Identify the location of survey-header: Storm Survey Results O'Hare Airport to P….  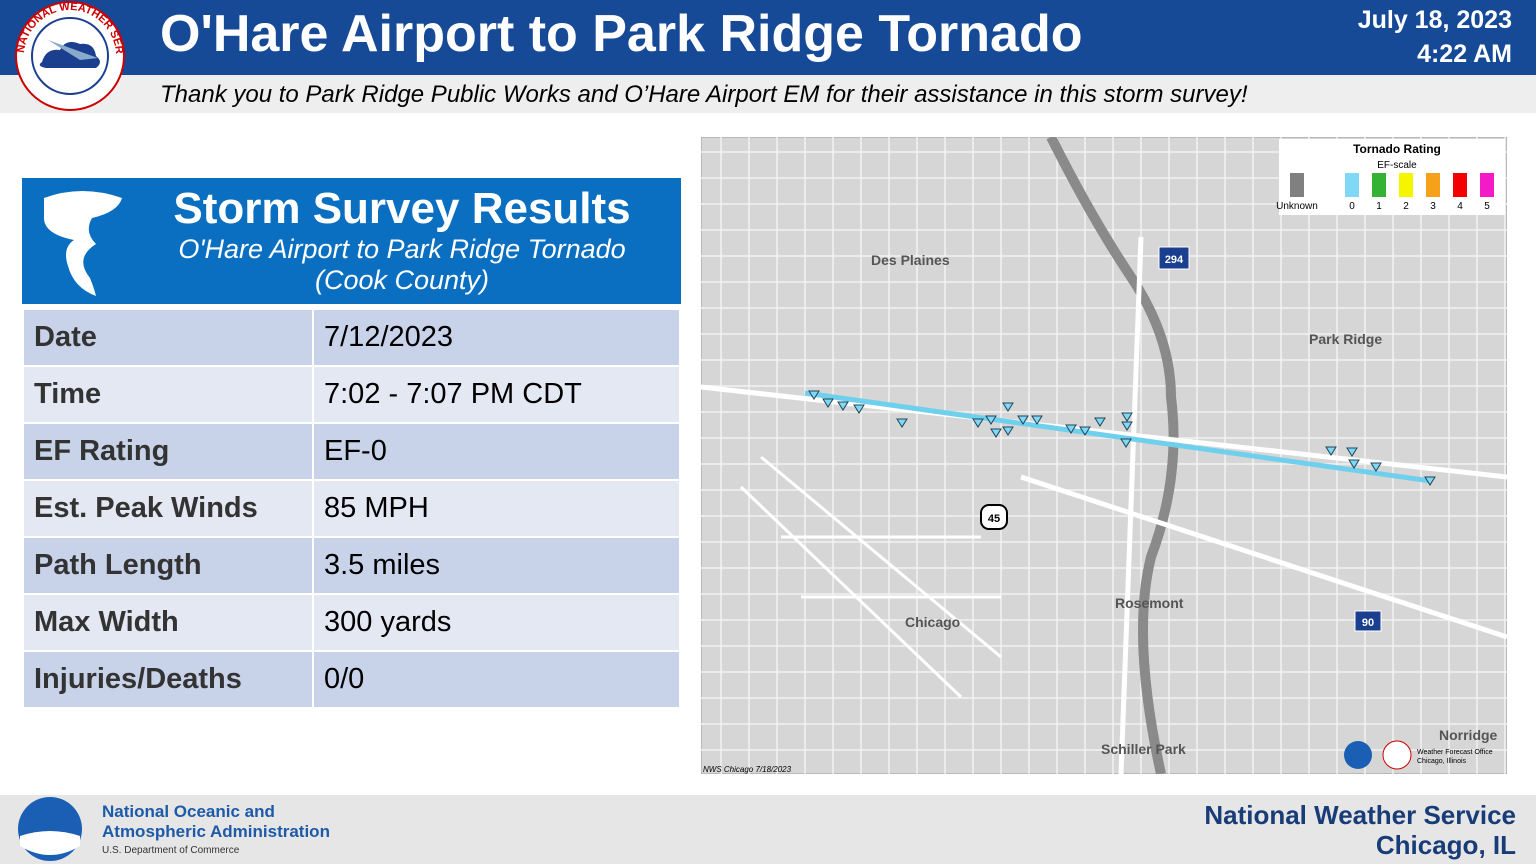
(351, 241).